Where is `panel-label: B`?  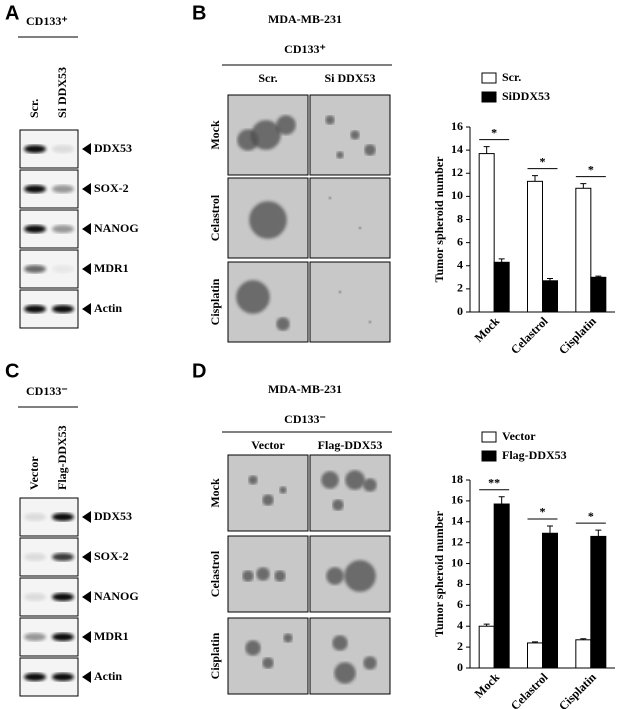 panel-label: B is located at coordinates (199, 13).